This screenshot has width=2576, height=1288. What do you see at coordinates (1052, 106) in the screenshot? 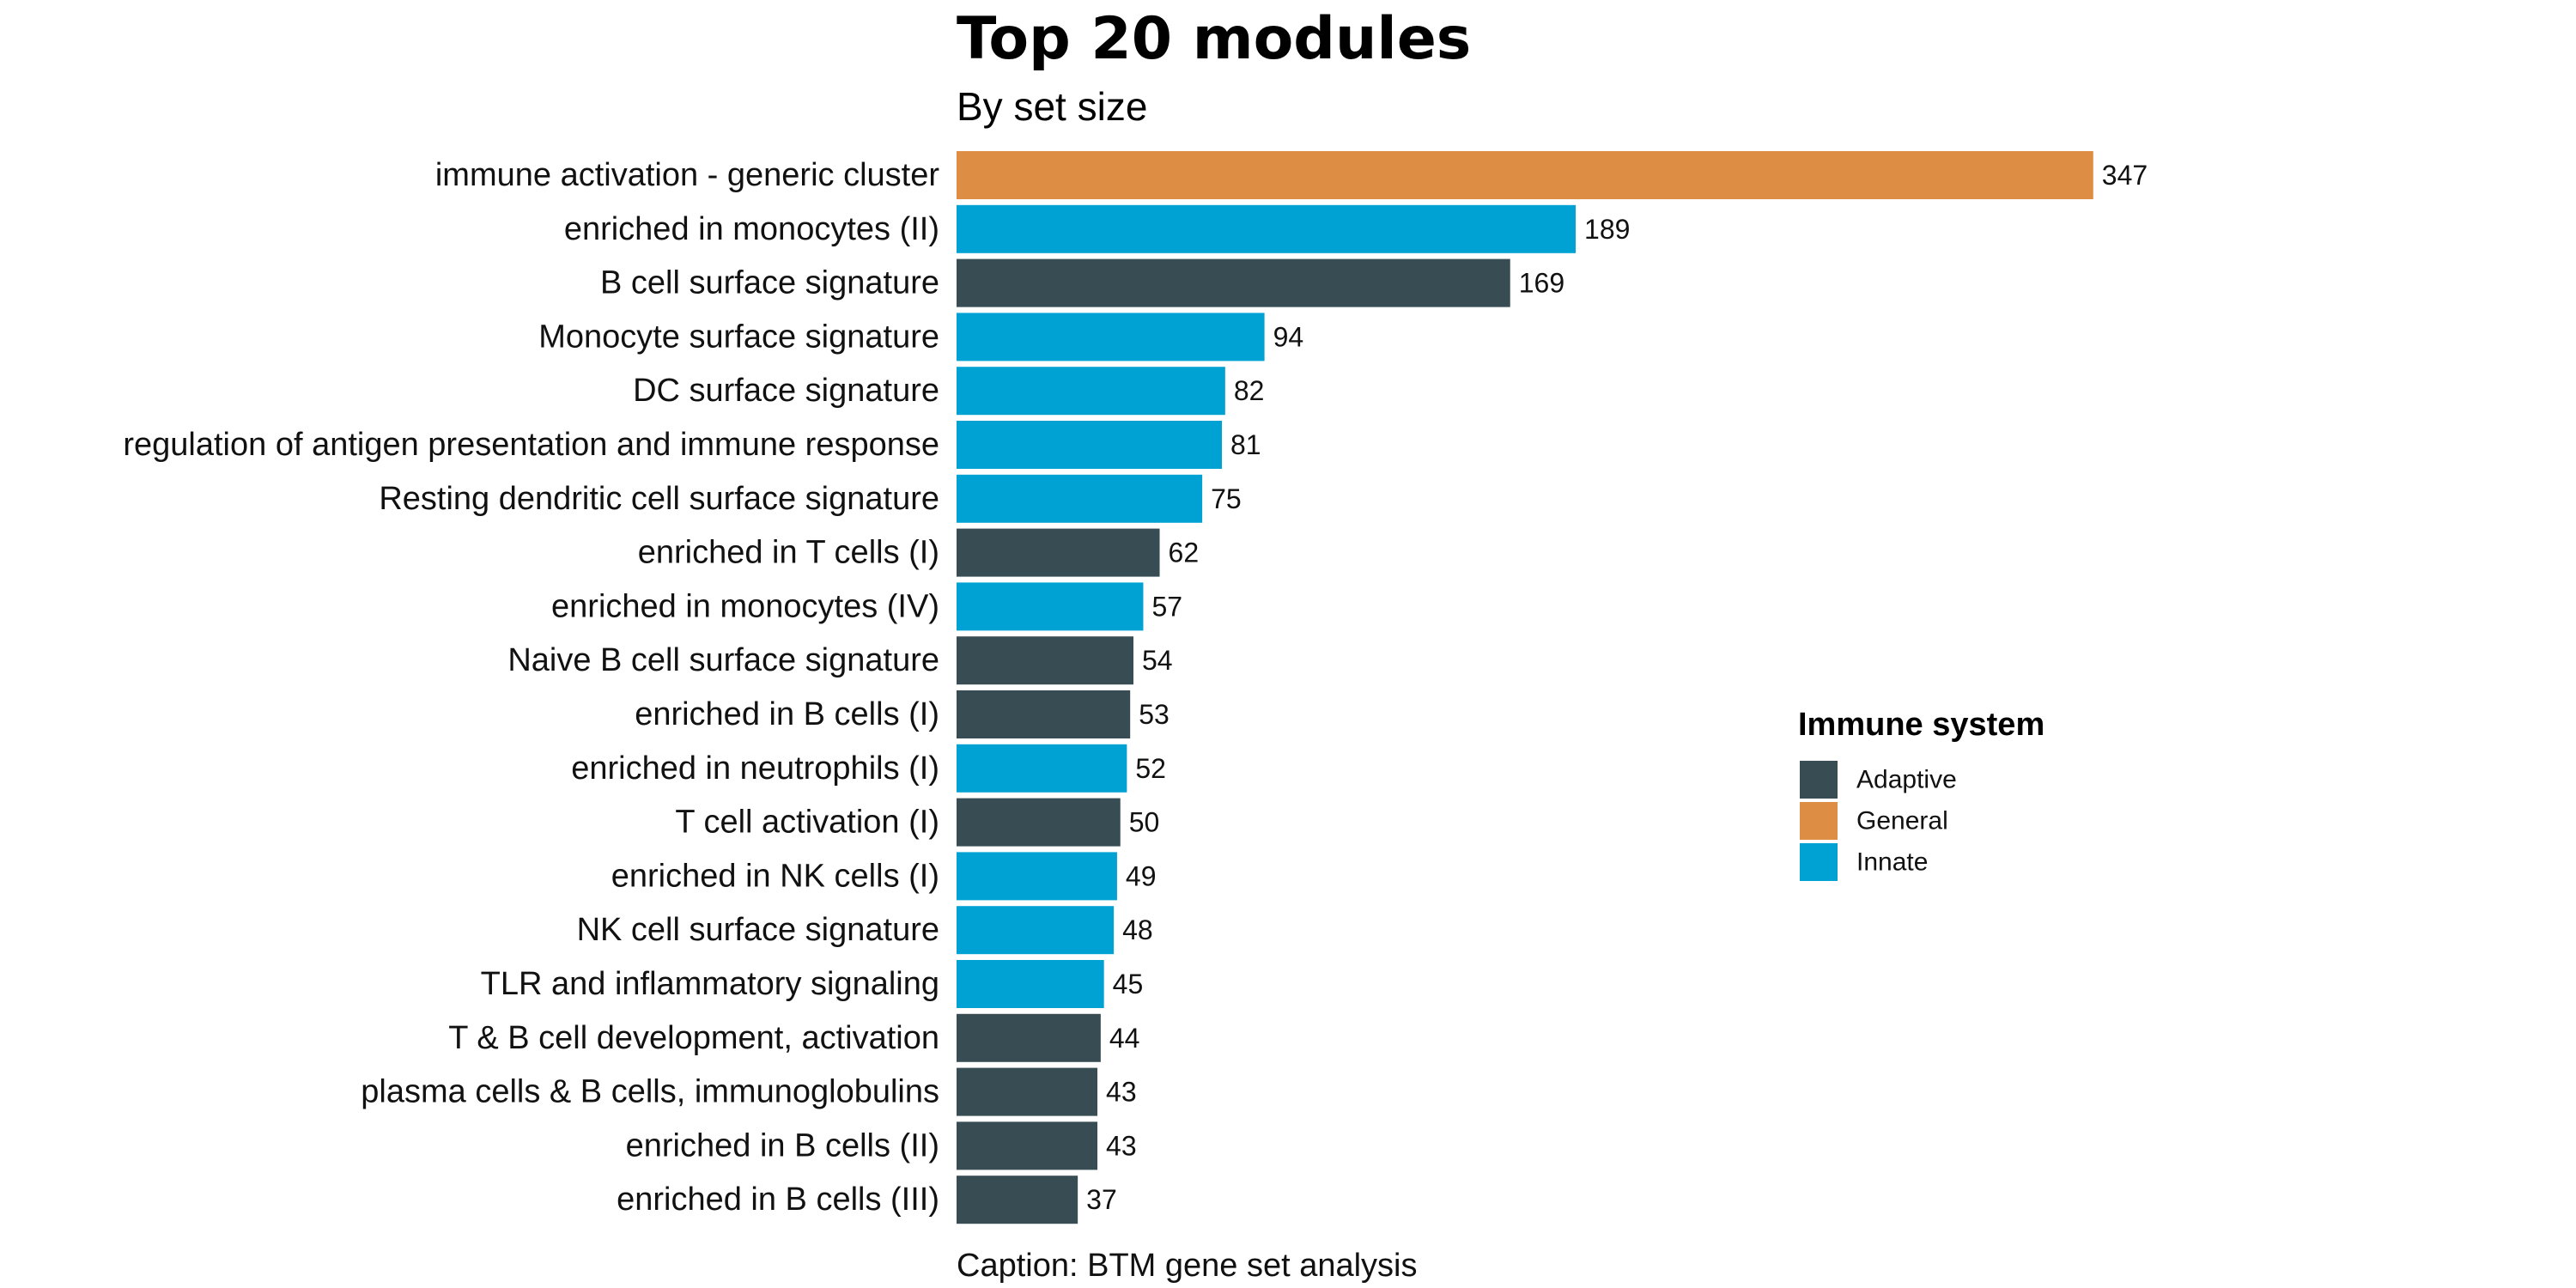
I see `chart-subtitle: By set size` at bounding box center [1052, 106].